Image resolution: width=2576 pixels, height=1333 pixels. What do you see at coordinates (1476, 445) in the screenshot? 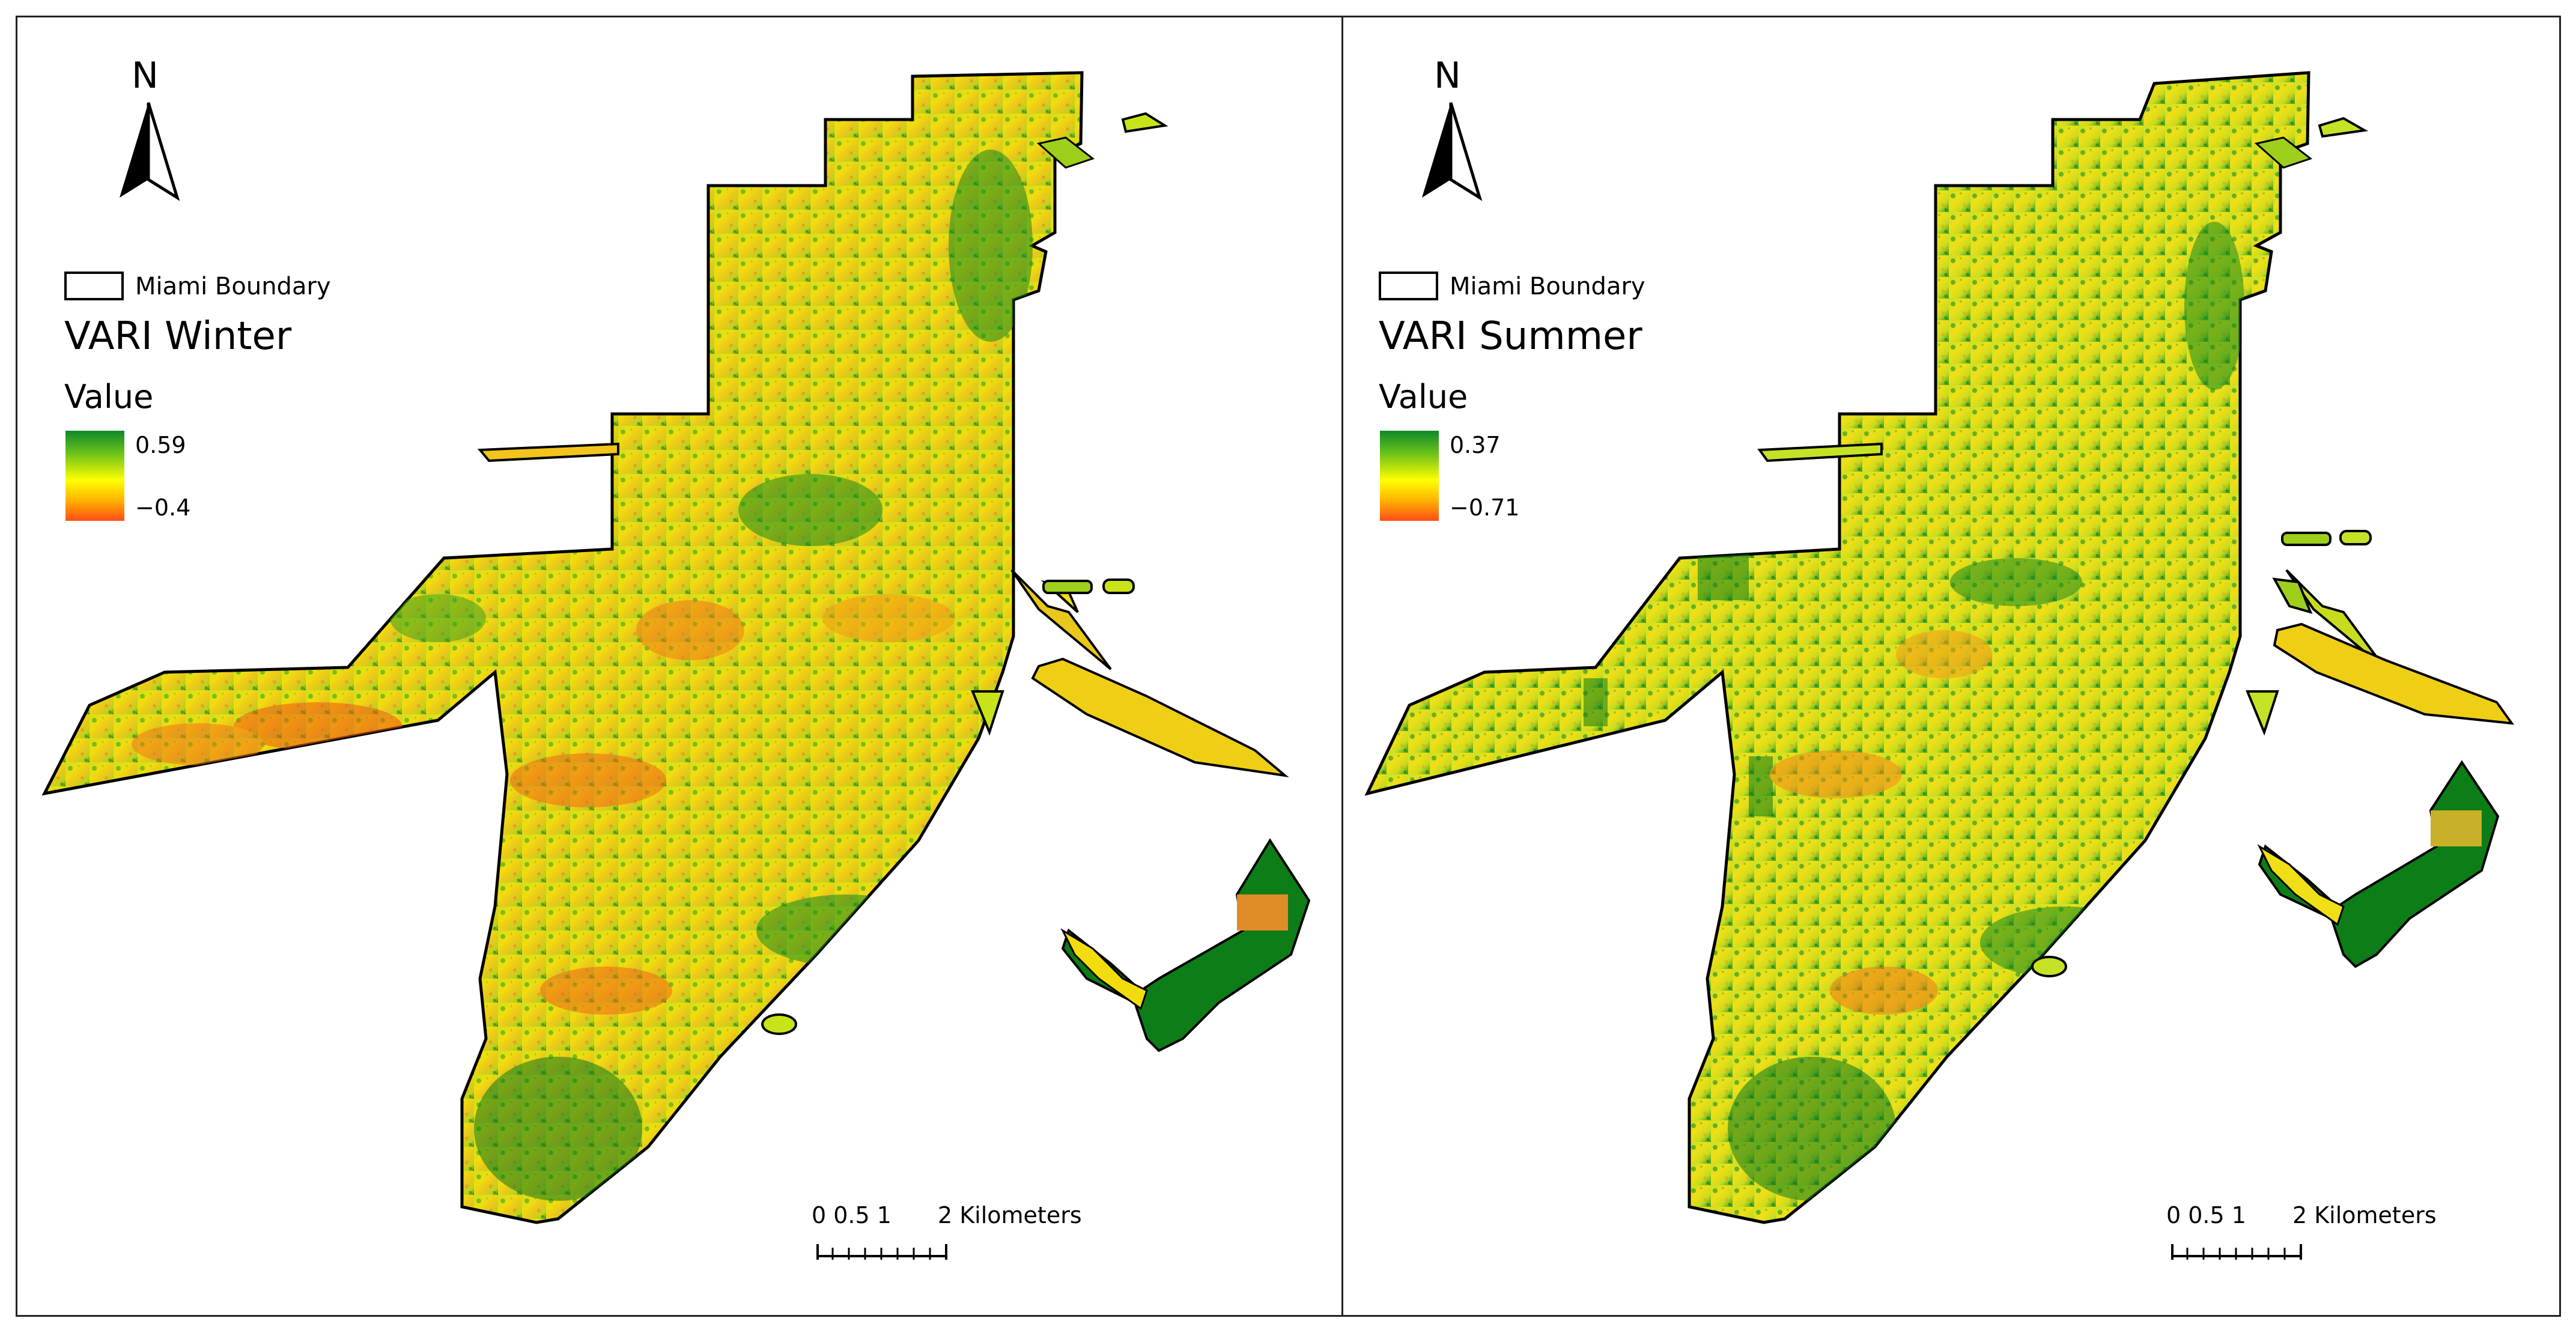
I see `ramp-max-label: 0.37` at bounding box center [1476, 445].